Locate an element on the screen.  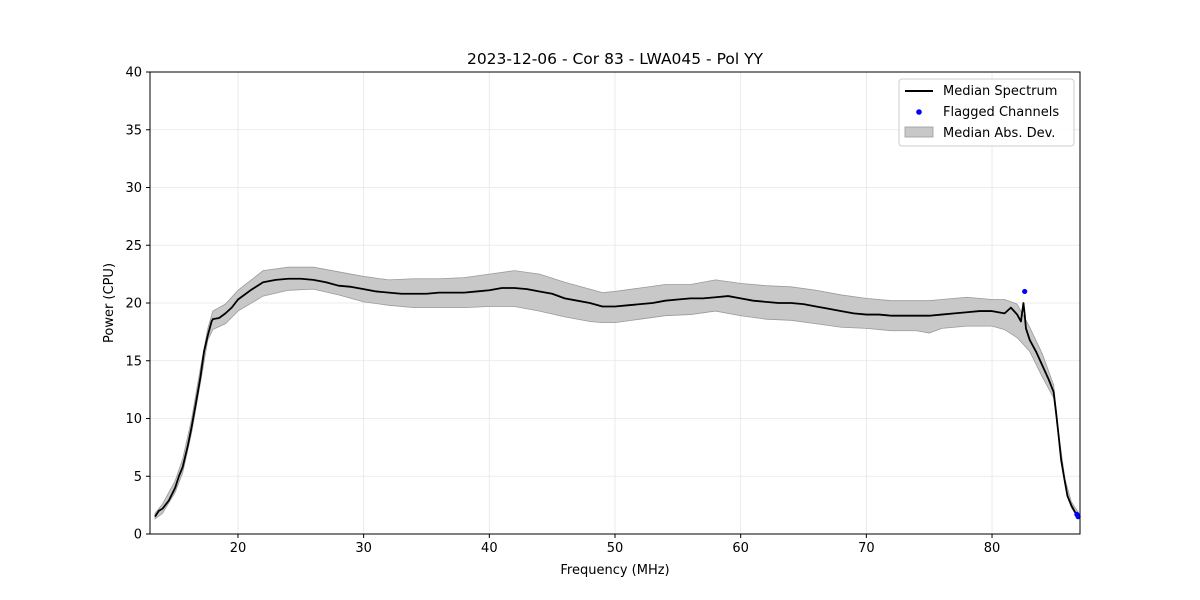
y-tick-label: 5 is located at coordinates (138, 477).